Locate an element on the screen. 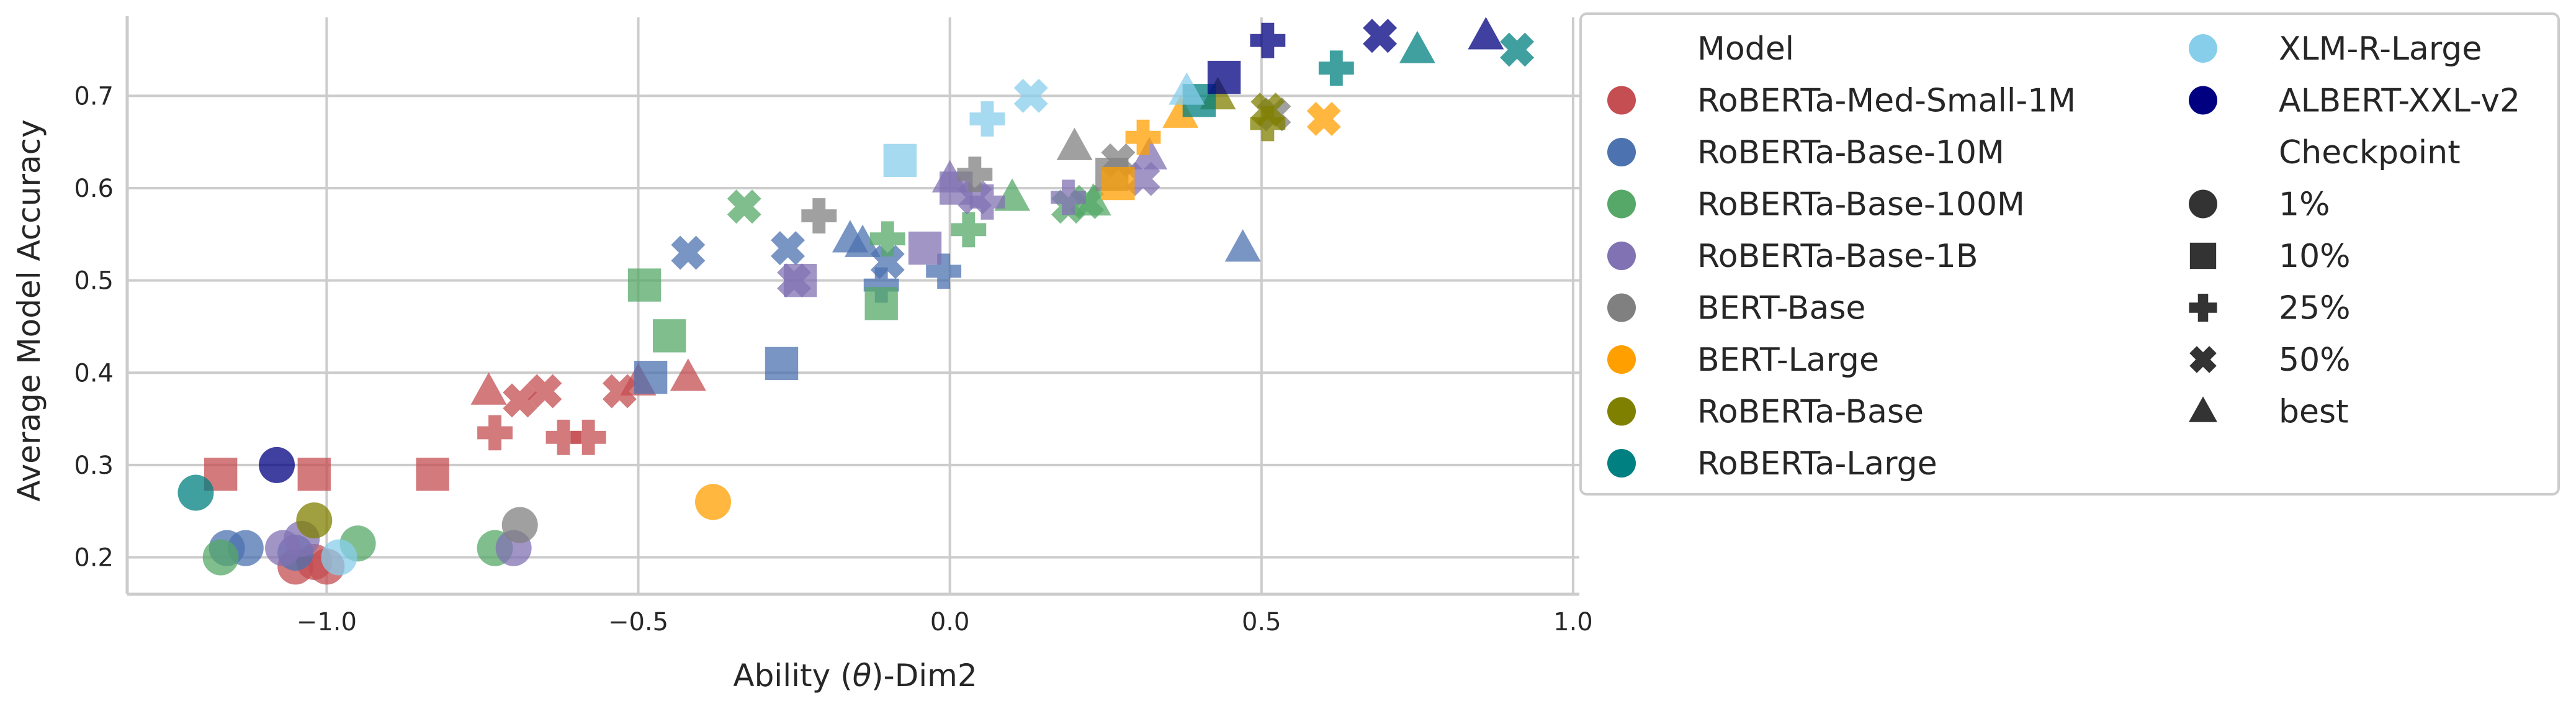  y-tick-label: 0.3 is located at coordinates (94, 465).